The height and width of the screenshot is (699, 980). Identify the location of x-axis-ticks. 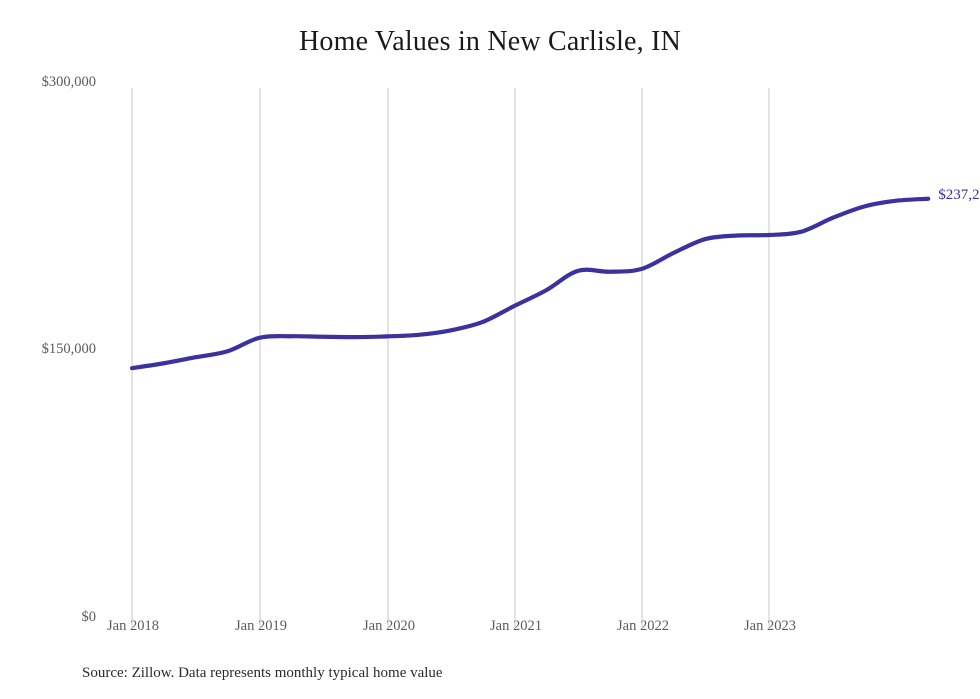
(450, 623).